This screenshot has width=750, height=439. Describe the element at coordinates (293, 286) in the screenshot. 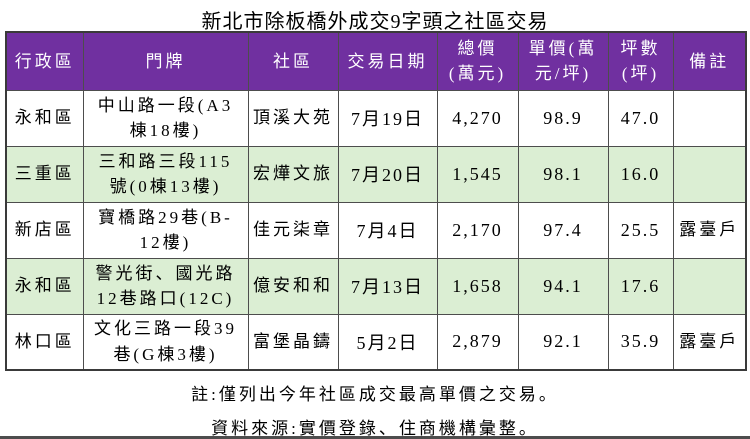

I see `cell-community: 億安和和` at that location.